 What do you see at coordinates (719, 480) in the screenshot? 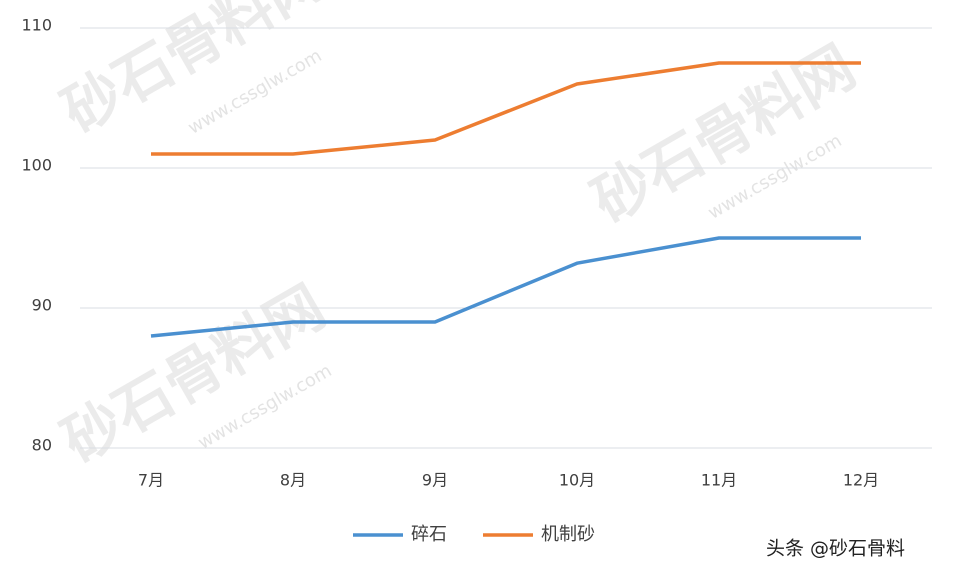
I see `x-tick-label: 11月` at bounding box center [719, 480].